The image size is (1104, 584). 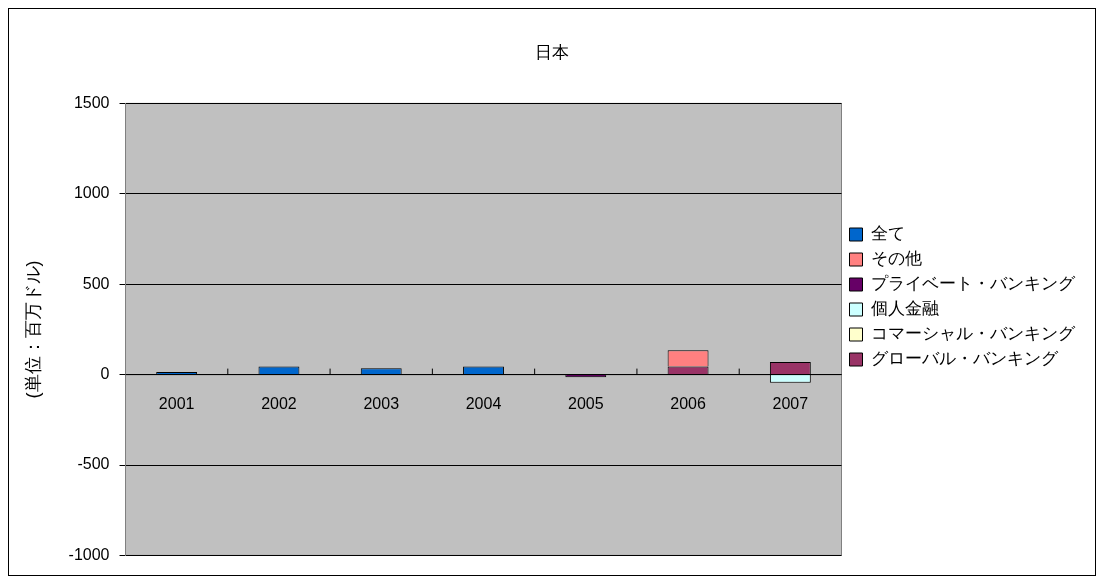 What do you see at coordinates (905, 309) in the screenshot?
I see `legend-label: 個人金融` at bounding box center [905, 309].